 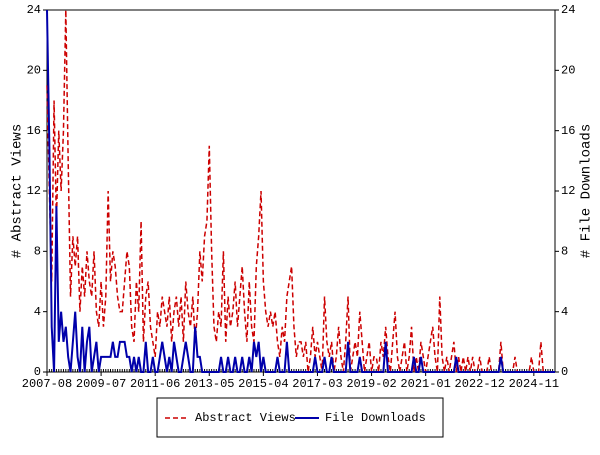 What do you see at coordinates (101, 384) in the screenshot?
I see `x-tick-label: 2009-07` at bounding box center [101, 384].